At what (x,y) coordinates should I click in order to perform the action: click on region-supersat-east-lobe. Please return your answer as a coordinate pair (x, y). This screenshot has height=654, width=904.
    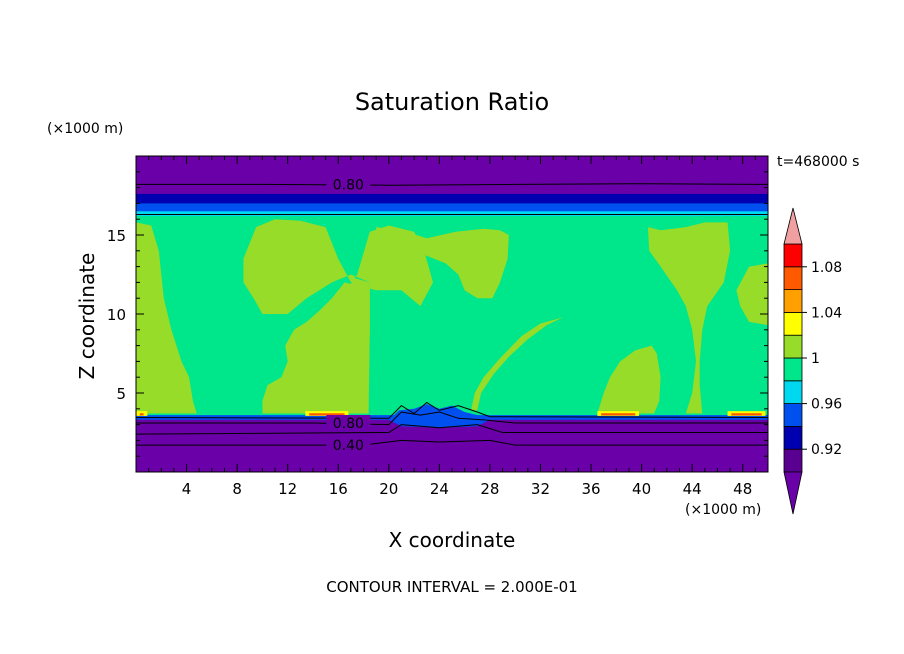
    Looking at the image, I should click on (629, 379).